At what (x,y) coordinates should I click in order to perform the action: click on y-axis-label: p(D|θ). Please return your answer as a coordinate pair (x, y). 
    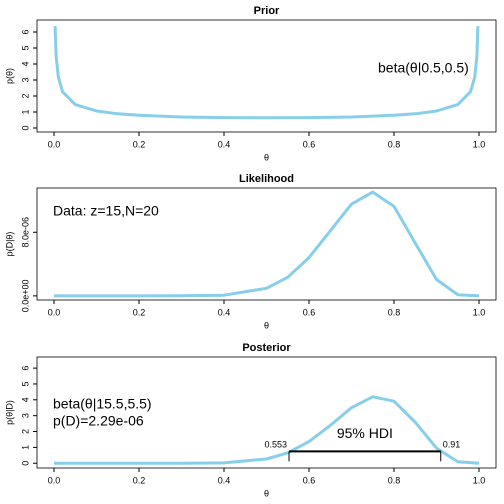
    Looking at the image, I should click on (9, 244).